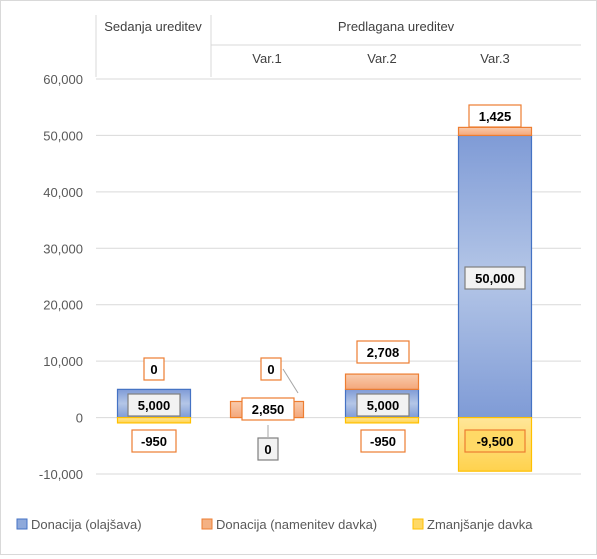  Describe the element at coordinates (396, 26) in the screenshot. I see `header-proposed-label: Predlagana ureditev` at that location.